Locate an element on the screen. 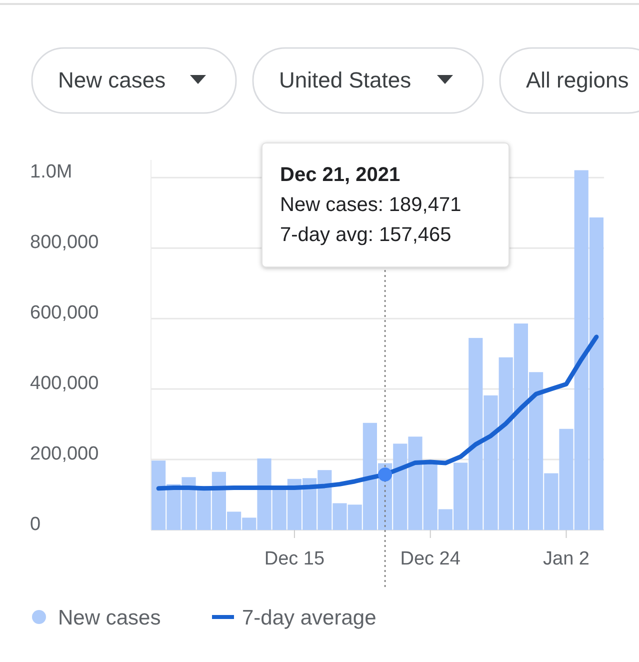 Image resolution: width=639 pixels, height=662 pixels. x-tick-label: Jan 2 is located at coordinates (566, 559).